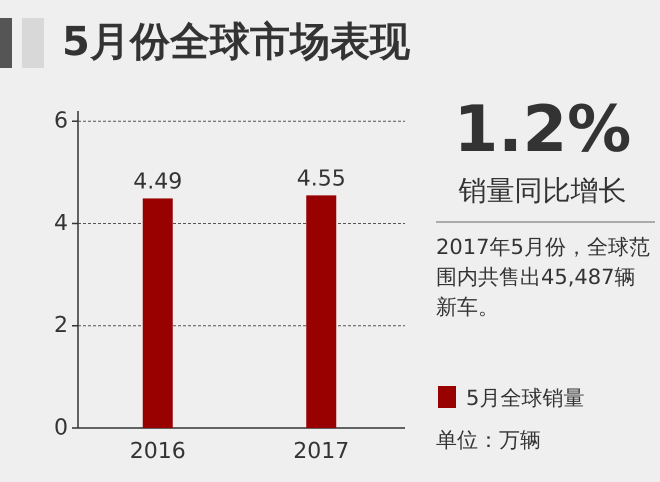  Describe the element at coordinates (61, 325) in the screenshot. I see `y-tick-label: 2` at that location.